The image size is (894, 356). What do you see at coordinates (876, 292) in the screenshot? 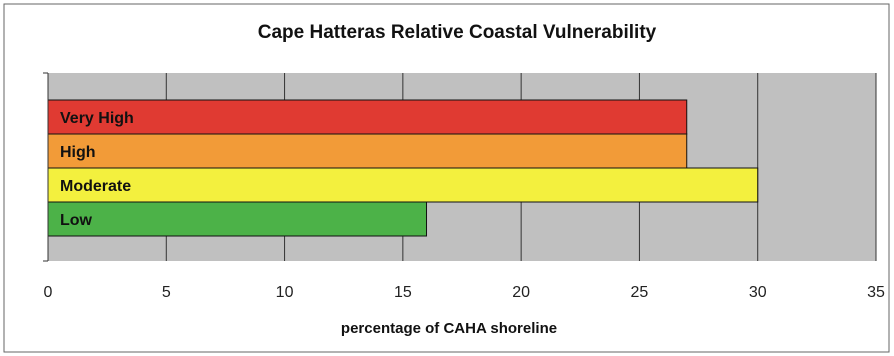
I see `x-tick-label: 35` at bounding box center [876, 292].